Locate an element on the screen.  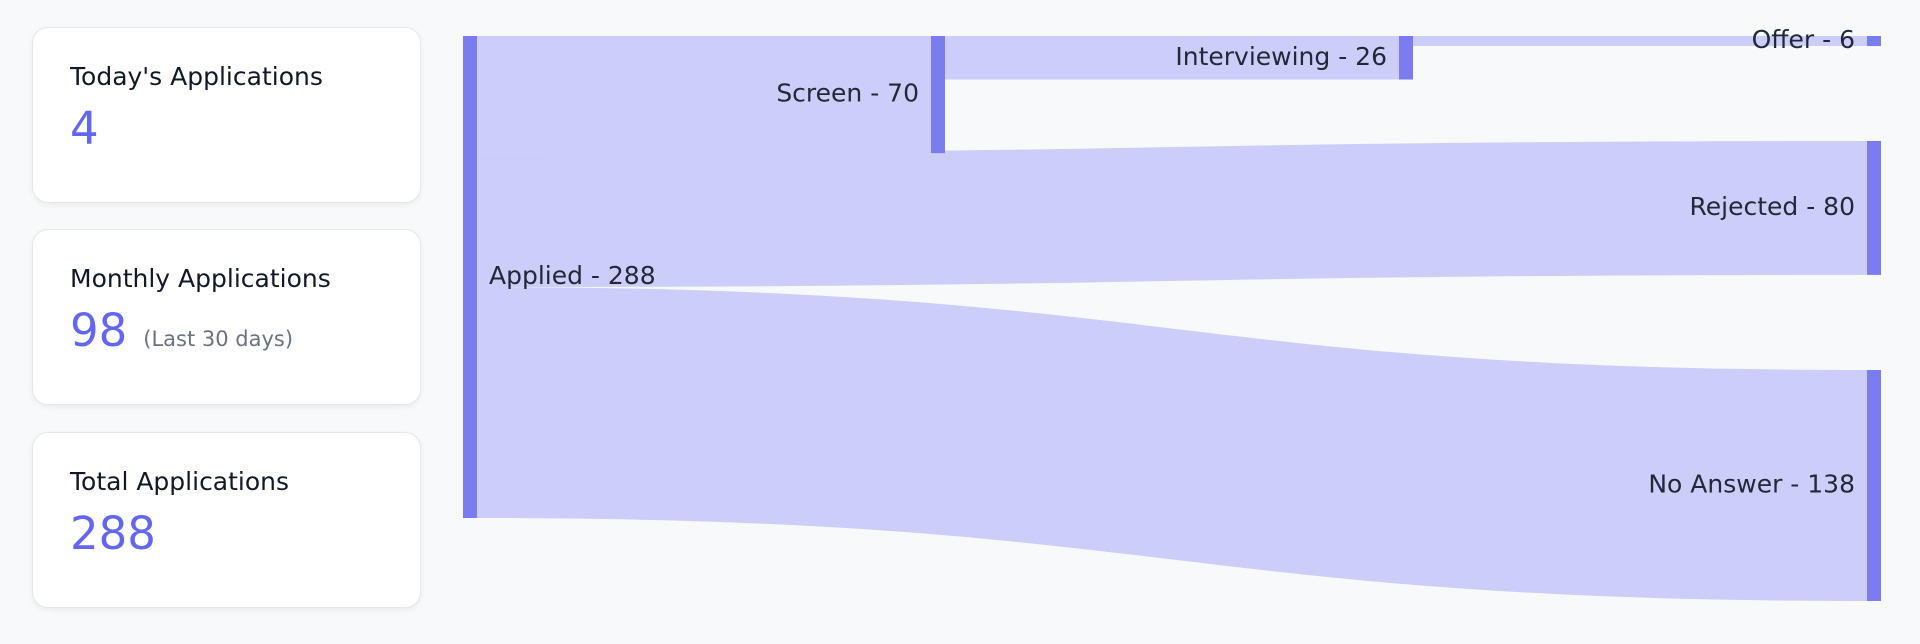
sankey-link-interviewing-to-offer is located at coordinates (1640, 41).